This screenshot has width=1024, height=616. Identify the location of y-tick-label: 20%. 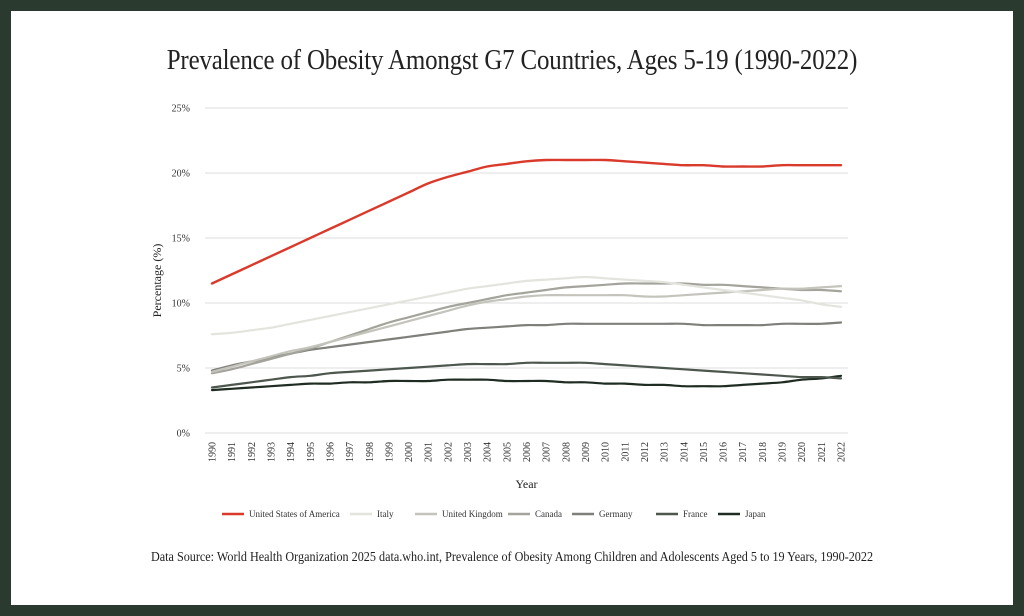
(181, 174).